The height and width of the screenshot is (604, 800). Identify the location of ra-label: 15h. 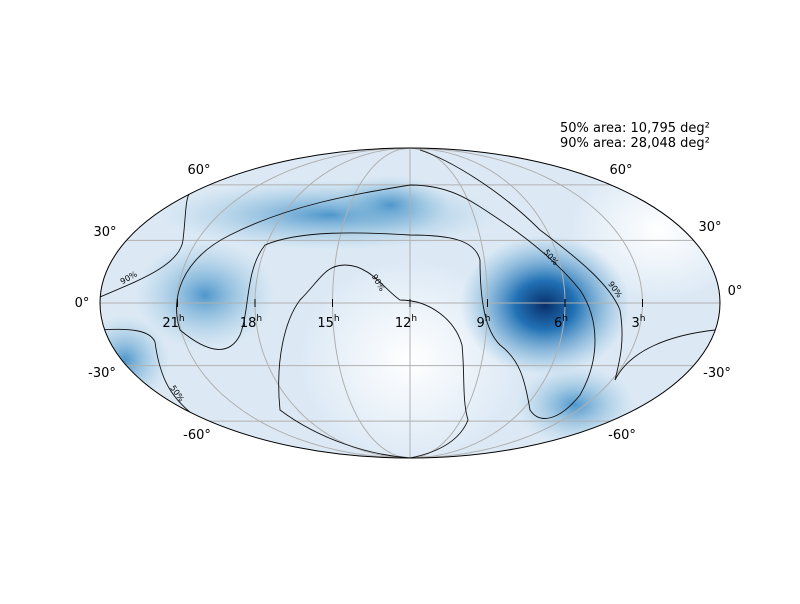
(328, 322).